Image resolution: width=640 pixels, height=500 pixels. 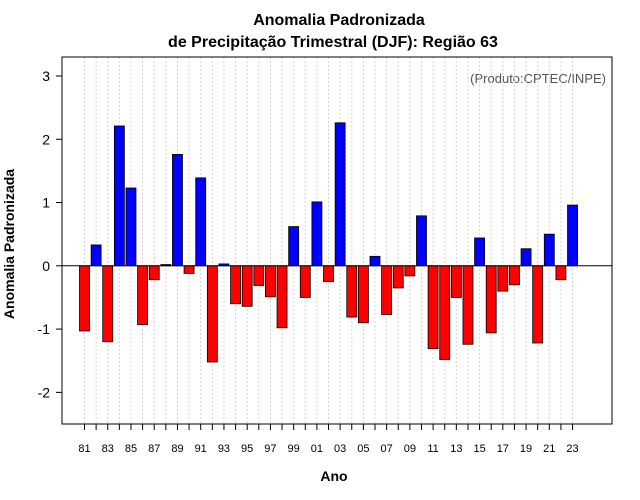 What do you see at coordinates (340, 449) in the screenshot?
I see `x-tick-label: 03` at bounding box center [340, 449].